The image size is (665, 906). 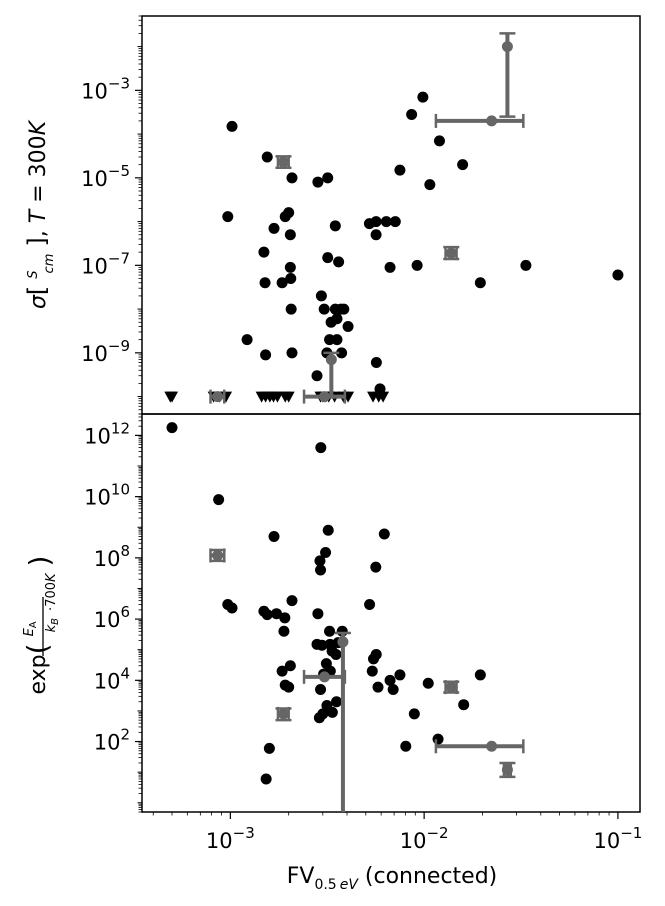 What do you see at coordinates (424, 838) in the screenshot?
I see `x-tick-label: 10⁻²` at bounding box center [424, 838].